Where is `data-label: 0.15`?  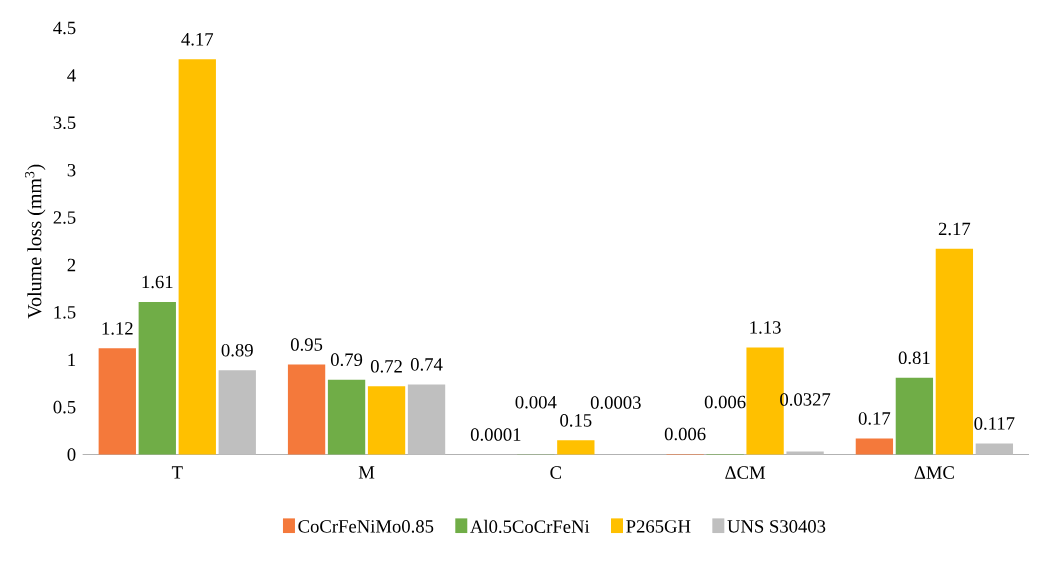 data-label: 0.15 is located at coordinates (576, 420).